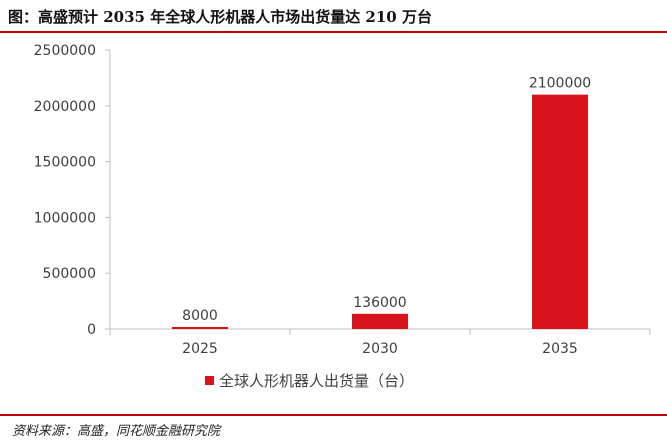 The width and height of the screenshot is (667, 440). I want to click on y-tick-label: 0, so click(91, 330).